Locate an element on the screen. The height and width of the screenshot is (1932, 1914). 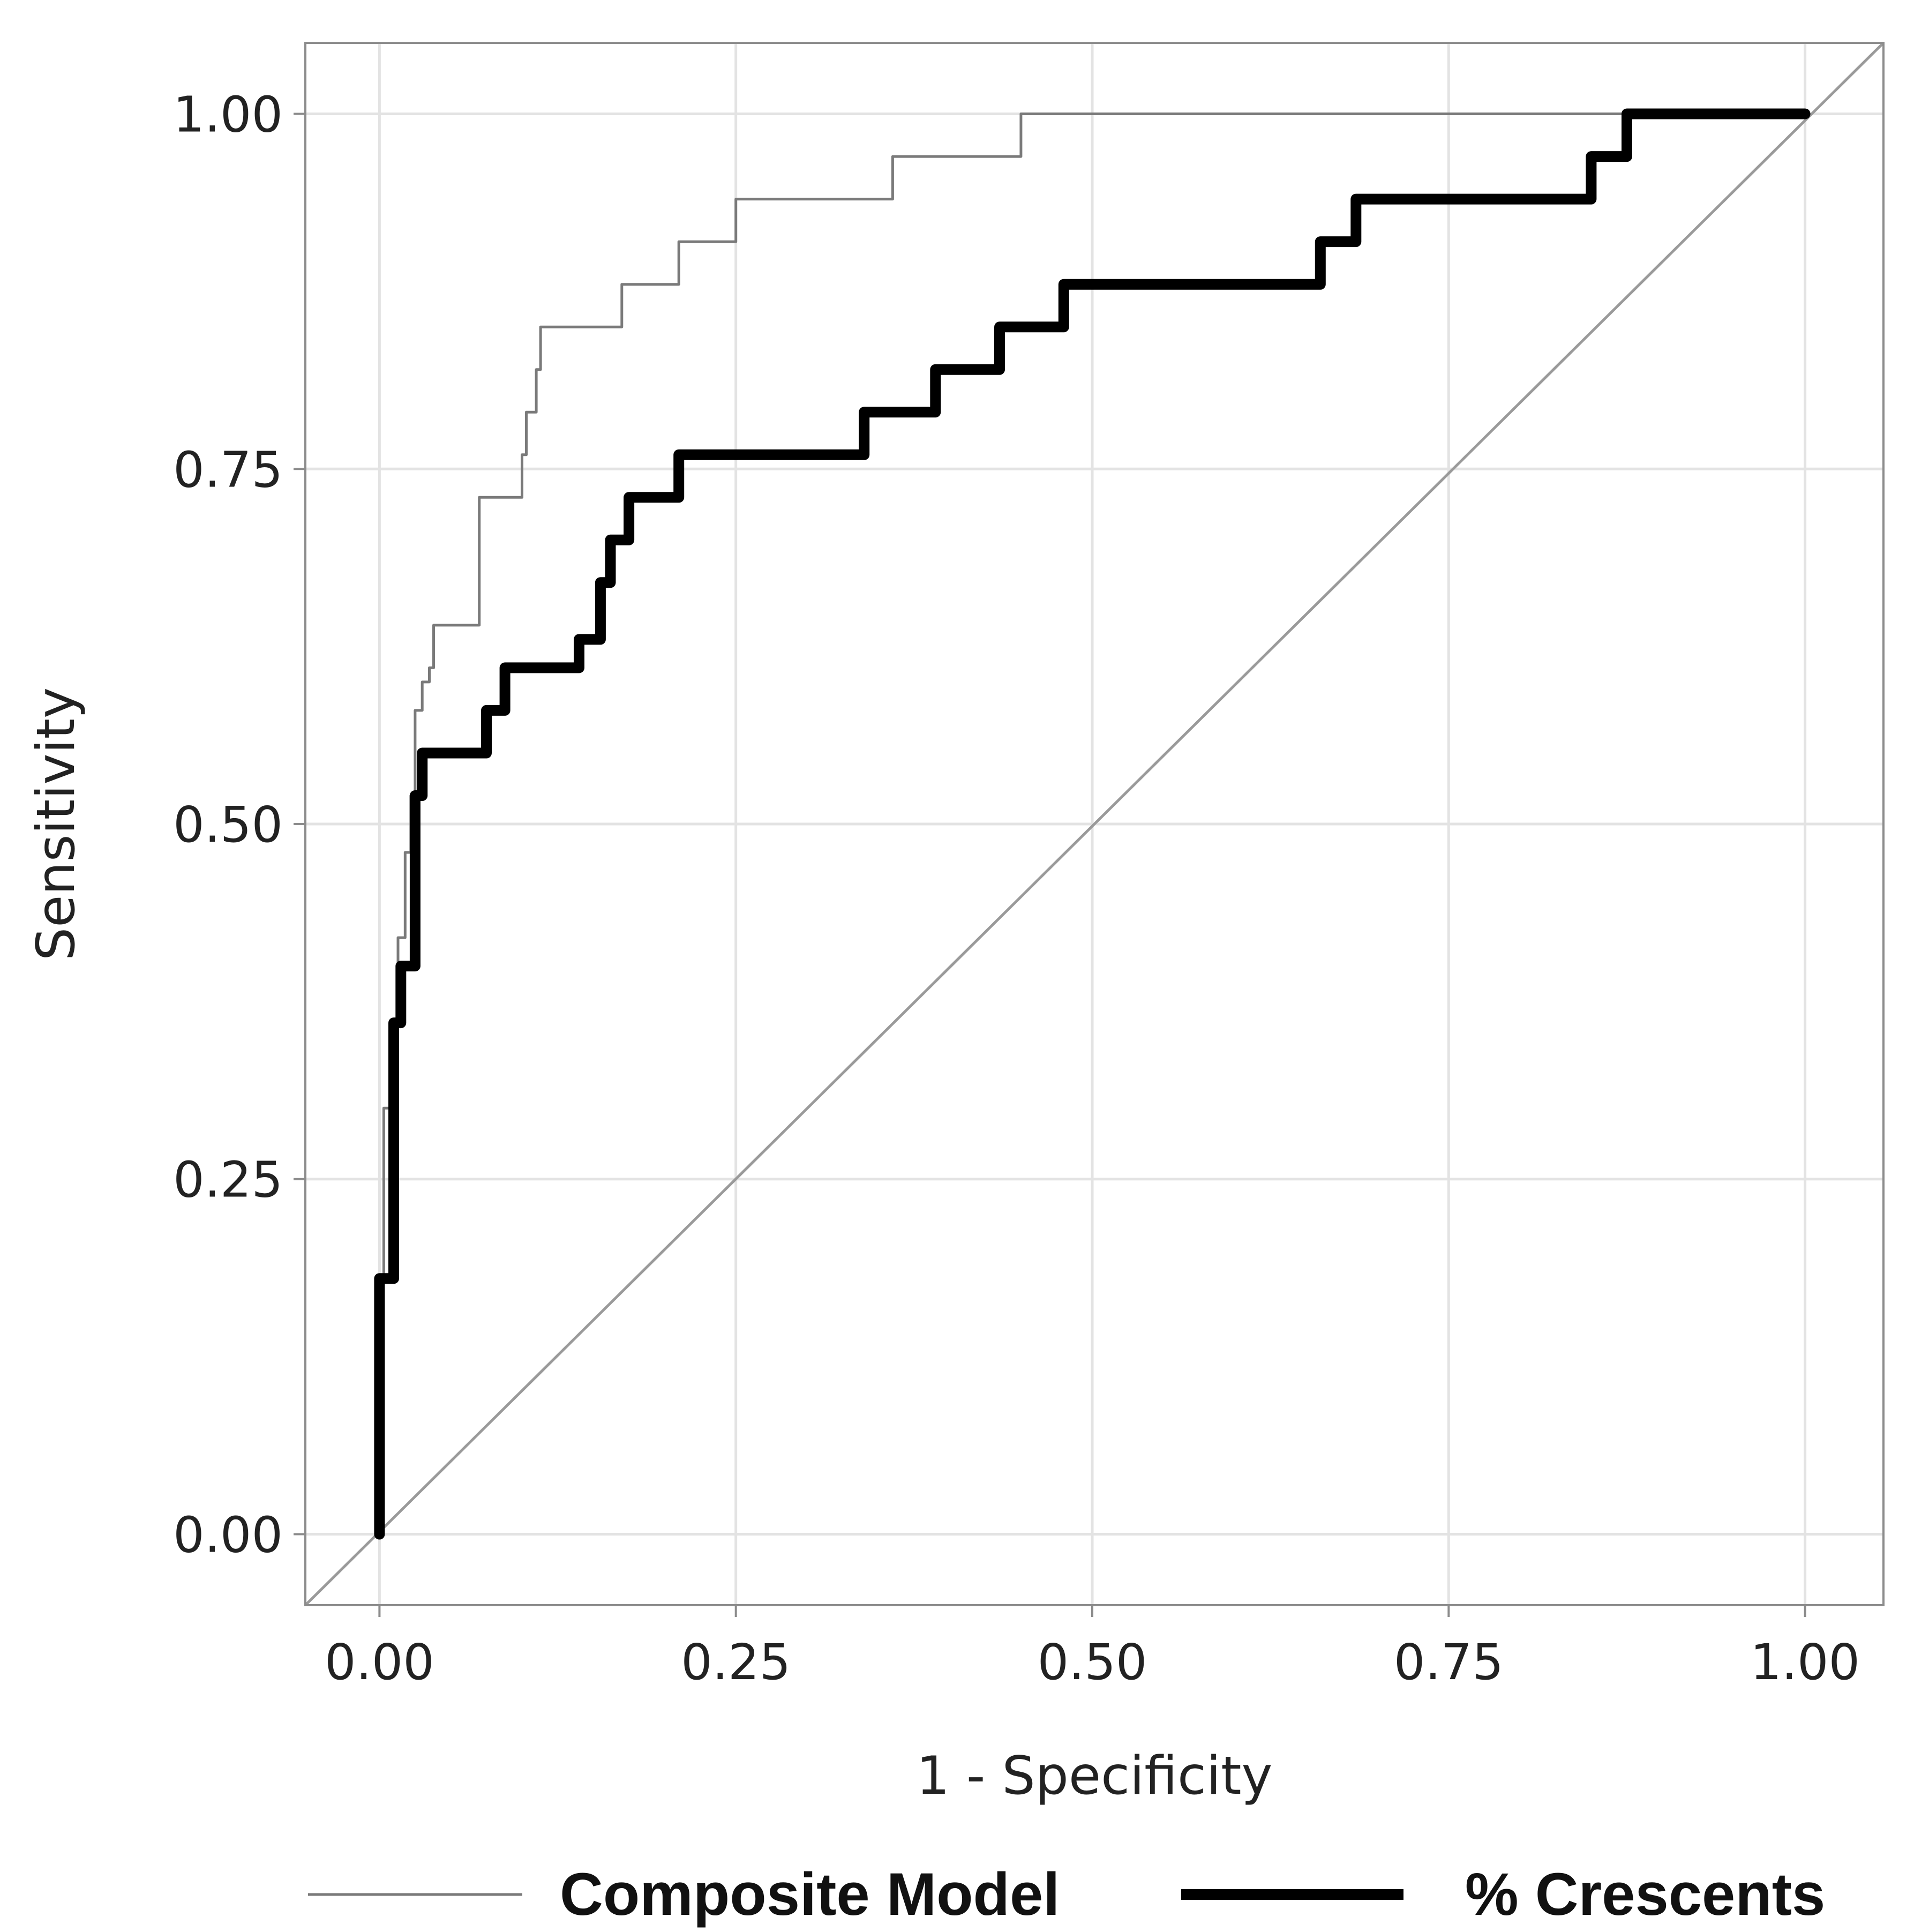
legend-label-crescents: % Crescents is located at coordinates (1645, 1894).